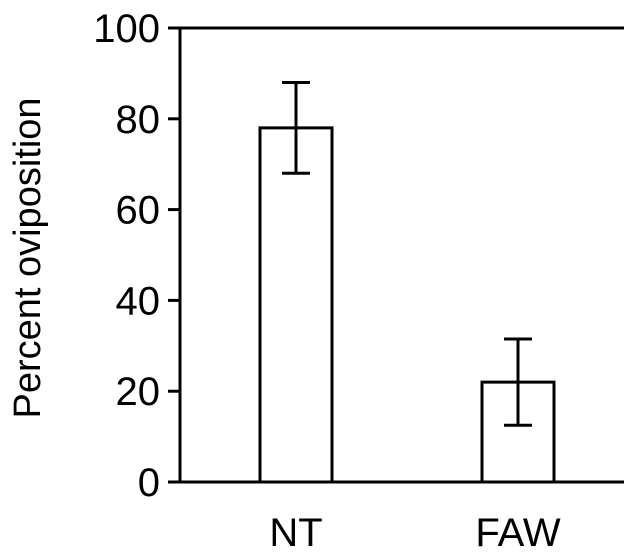  I want to click on y-tick-label: 100, so click(126, 29).